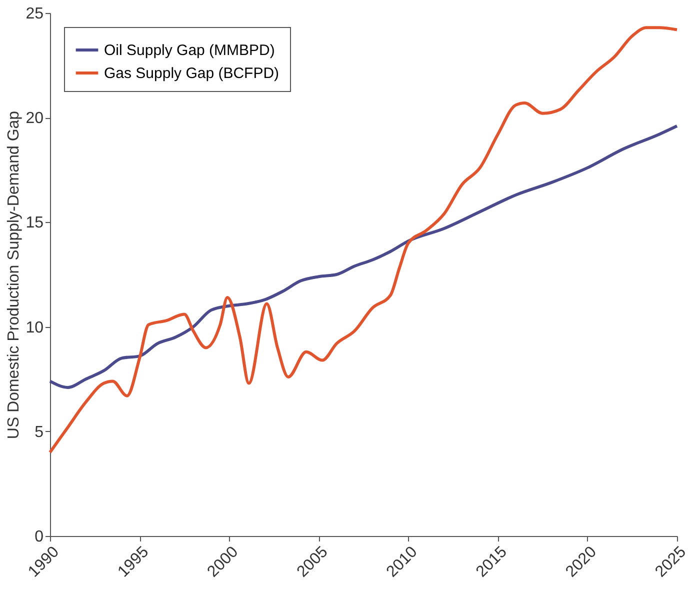  What do you see at coordinates (39, 537) in the screenshot?
I see `y-tick-label: 0` at bounding box center [39, 537].